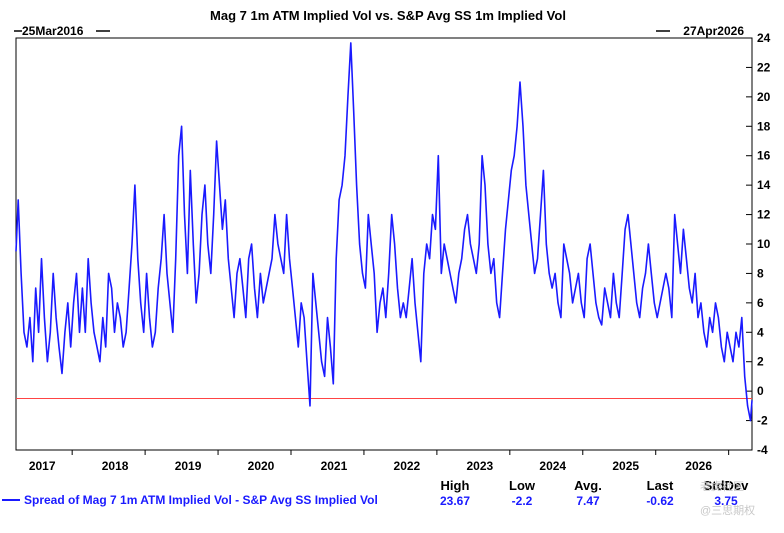 The image size is (784, 533). Describe the element at coordinates (188, 466) in the screenshot. I see `x-tick-label: 2019` at that location.